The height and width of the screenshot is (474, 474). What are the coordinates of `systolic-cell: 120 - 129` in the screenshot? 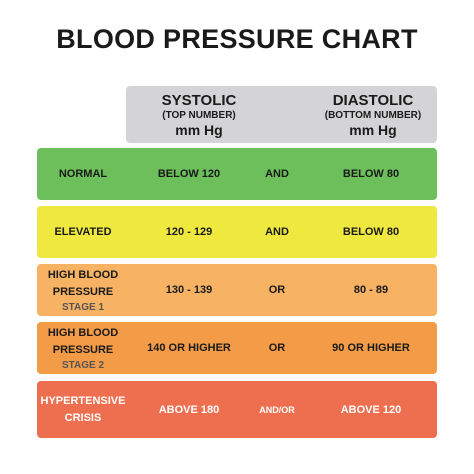 It's located at (189, 232).